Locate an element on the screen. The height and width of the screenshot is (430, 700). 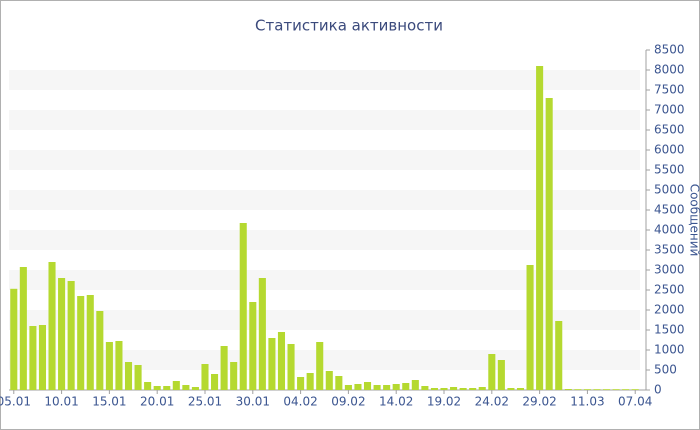
x-tick-label: 09.02 is located at coordinates (348, 402).